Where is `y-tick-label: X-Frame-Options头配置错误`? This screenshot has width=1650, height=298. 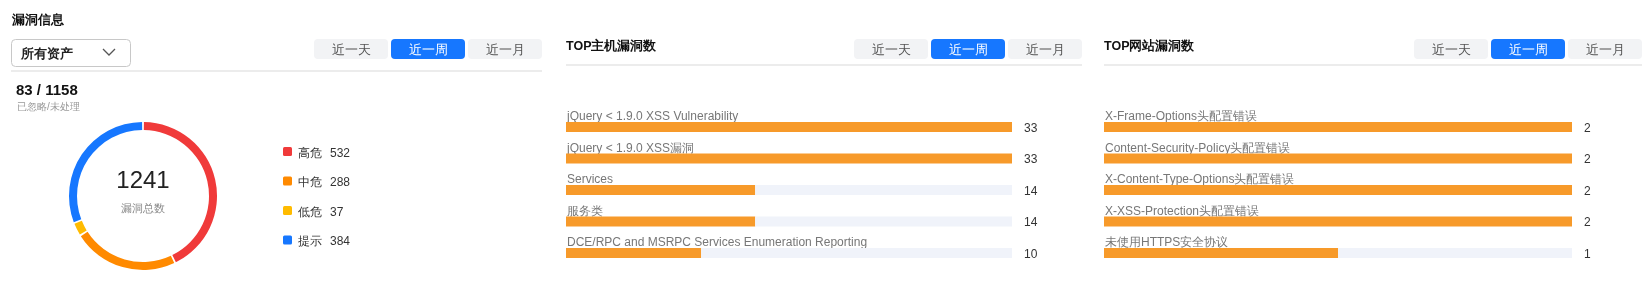 y-tick-label: X-Frame-Options头配置错误 is located at coordinates (1181, 116).